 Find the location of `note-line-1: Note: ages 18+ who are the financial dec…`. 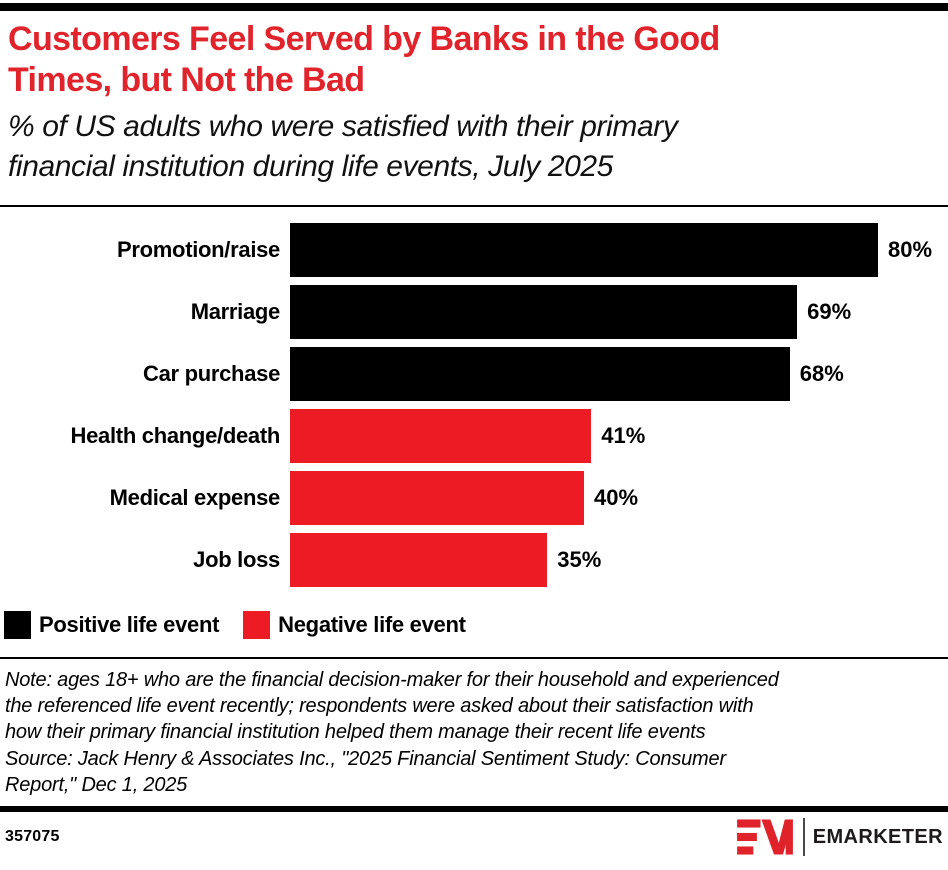

note-line-1: Note: ages 18+ who are the financial dec… is located at coordinates (392, 680).